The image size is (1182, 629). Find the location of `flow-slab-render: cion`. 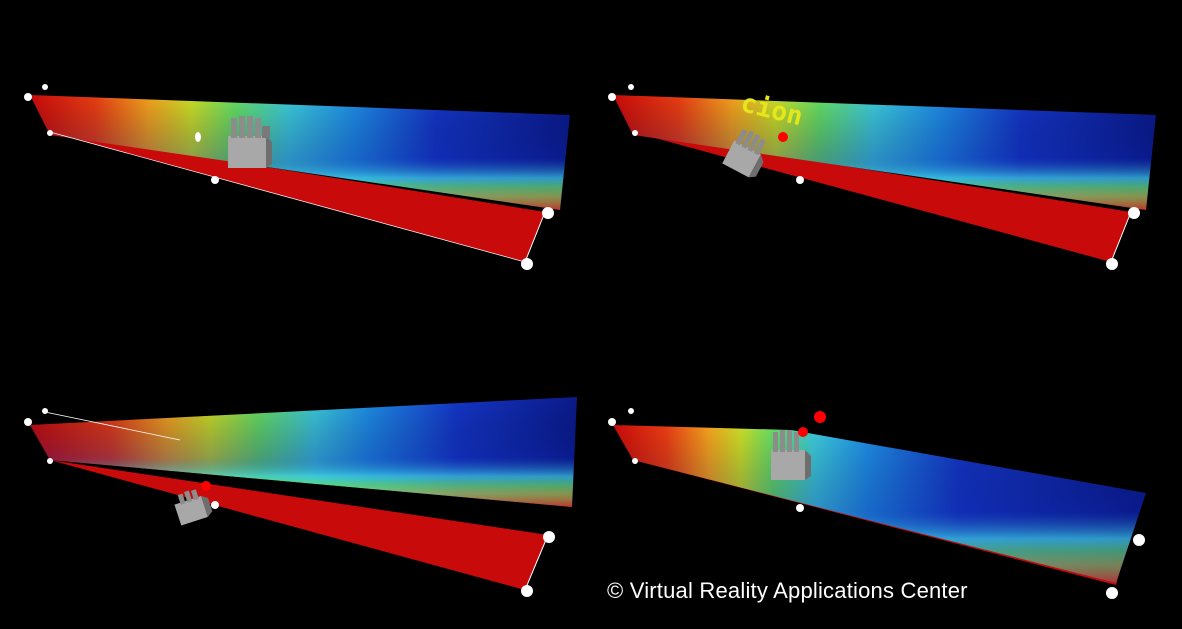

flow-slab-render: cion is located at coordinates (882, 177).